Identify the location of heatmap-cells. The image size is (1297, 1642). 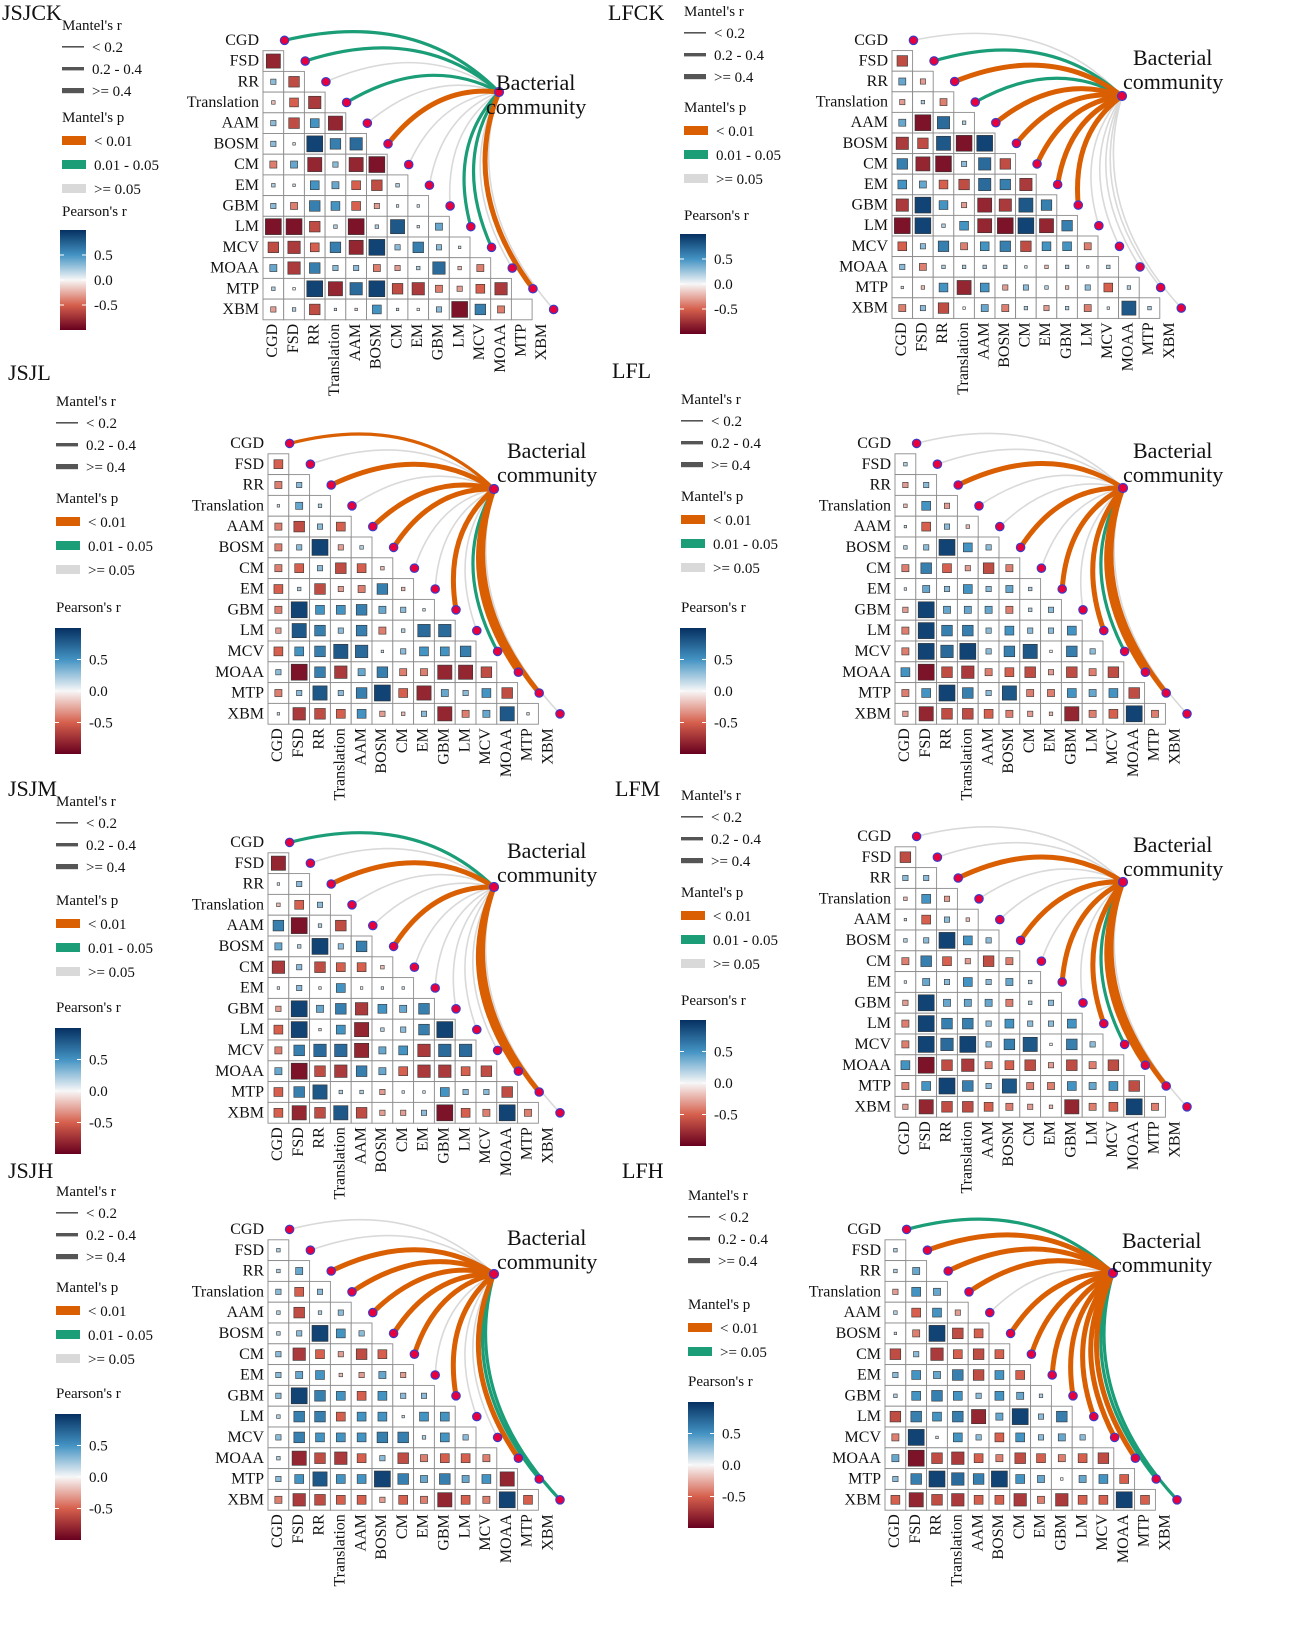
(403, 988).